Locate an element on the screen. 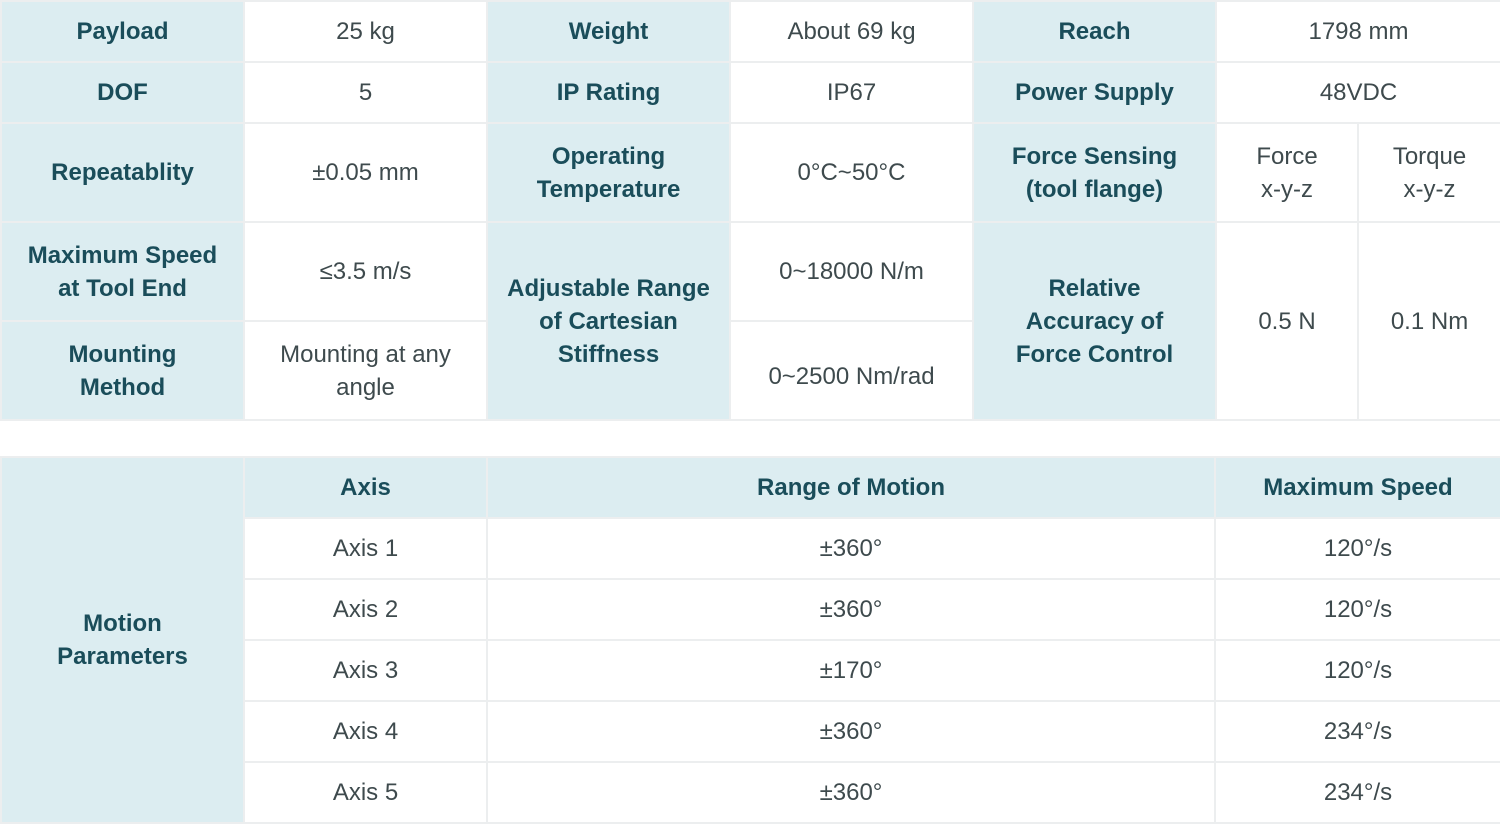 The height and width of the screenshot is (824, 1500). repeatability-value: ±0.05 mm is located at coordinates (365, 172).